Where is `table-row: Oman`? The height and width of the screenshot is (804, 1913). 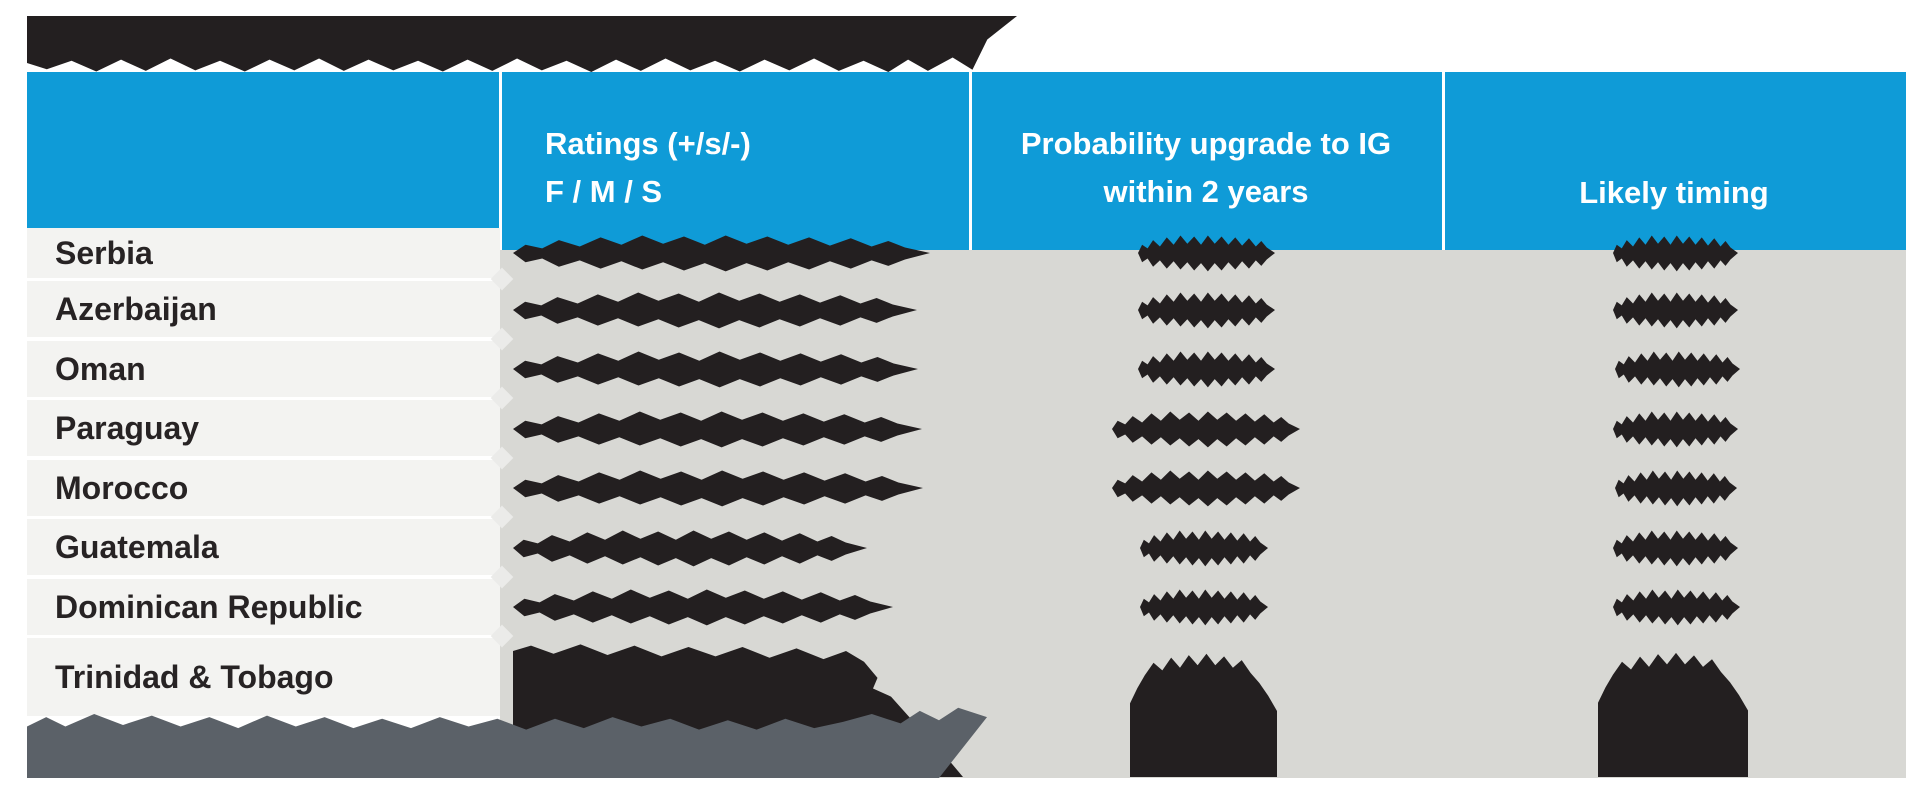 table-row: Oman is located at coordinates (263, 369).